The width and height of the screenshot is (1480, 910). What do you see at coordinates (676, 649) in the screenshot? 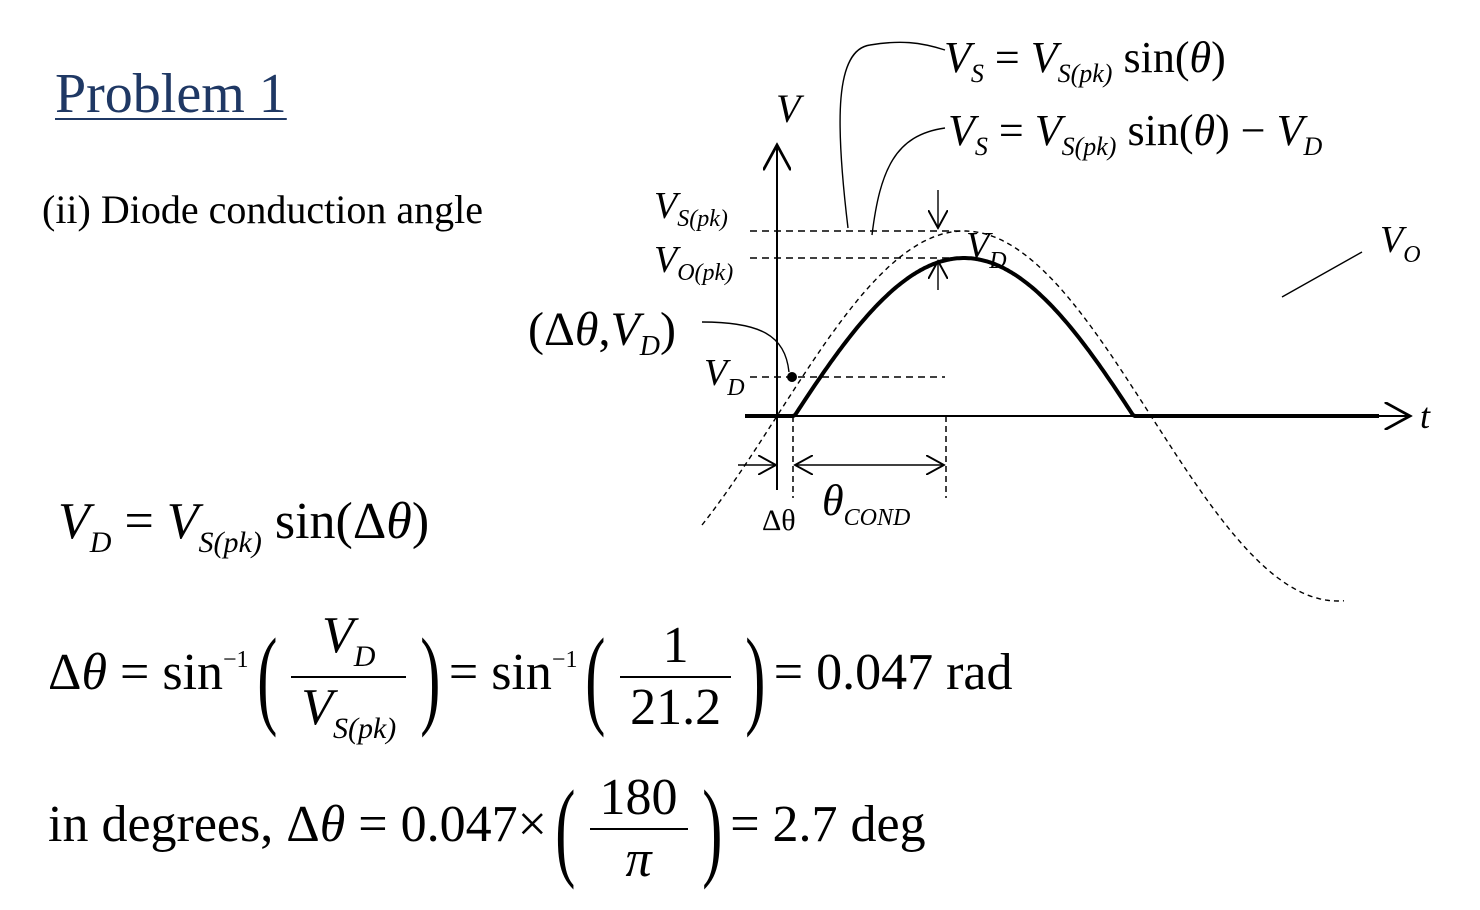
I see `eq2-numerator: 1` at bounding box center [676, 649].